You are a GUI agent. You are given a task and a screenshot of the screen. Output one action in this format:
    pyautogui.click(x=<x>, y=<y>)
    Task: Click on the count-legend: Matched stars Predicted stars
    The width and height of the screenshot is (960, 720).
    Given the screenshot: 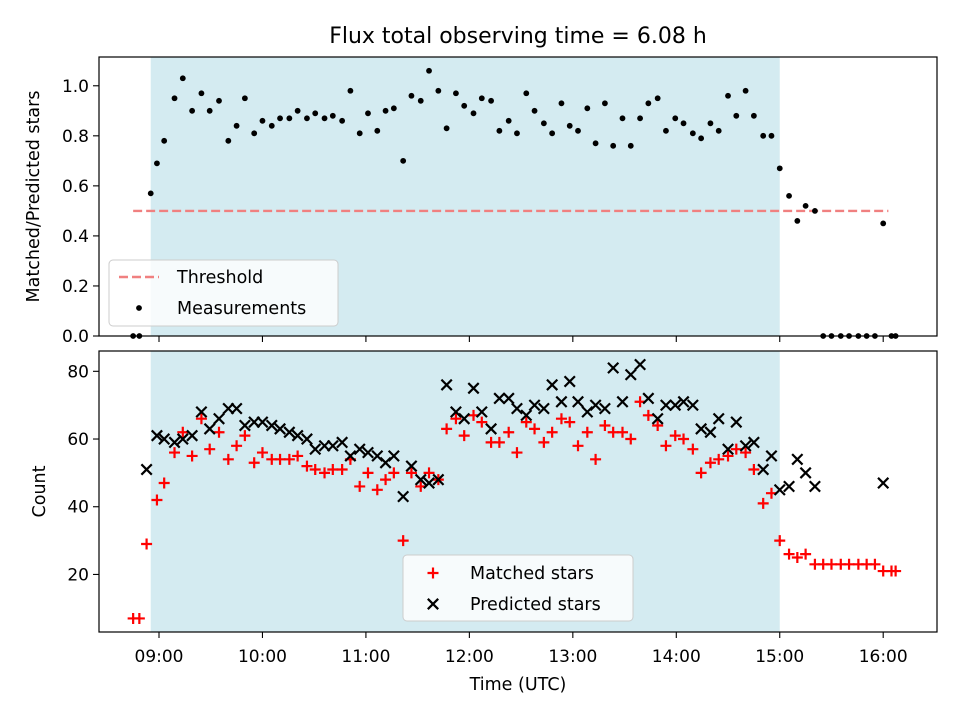 What is the action you would take?
    pyautogui.click(x=518, y=588)
    